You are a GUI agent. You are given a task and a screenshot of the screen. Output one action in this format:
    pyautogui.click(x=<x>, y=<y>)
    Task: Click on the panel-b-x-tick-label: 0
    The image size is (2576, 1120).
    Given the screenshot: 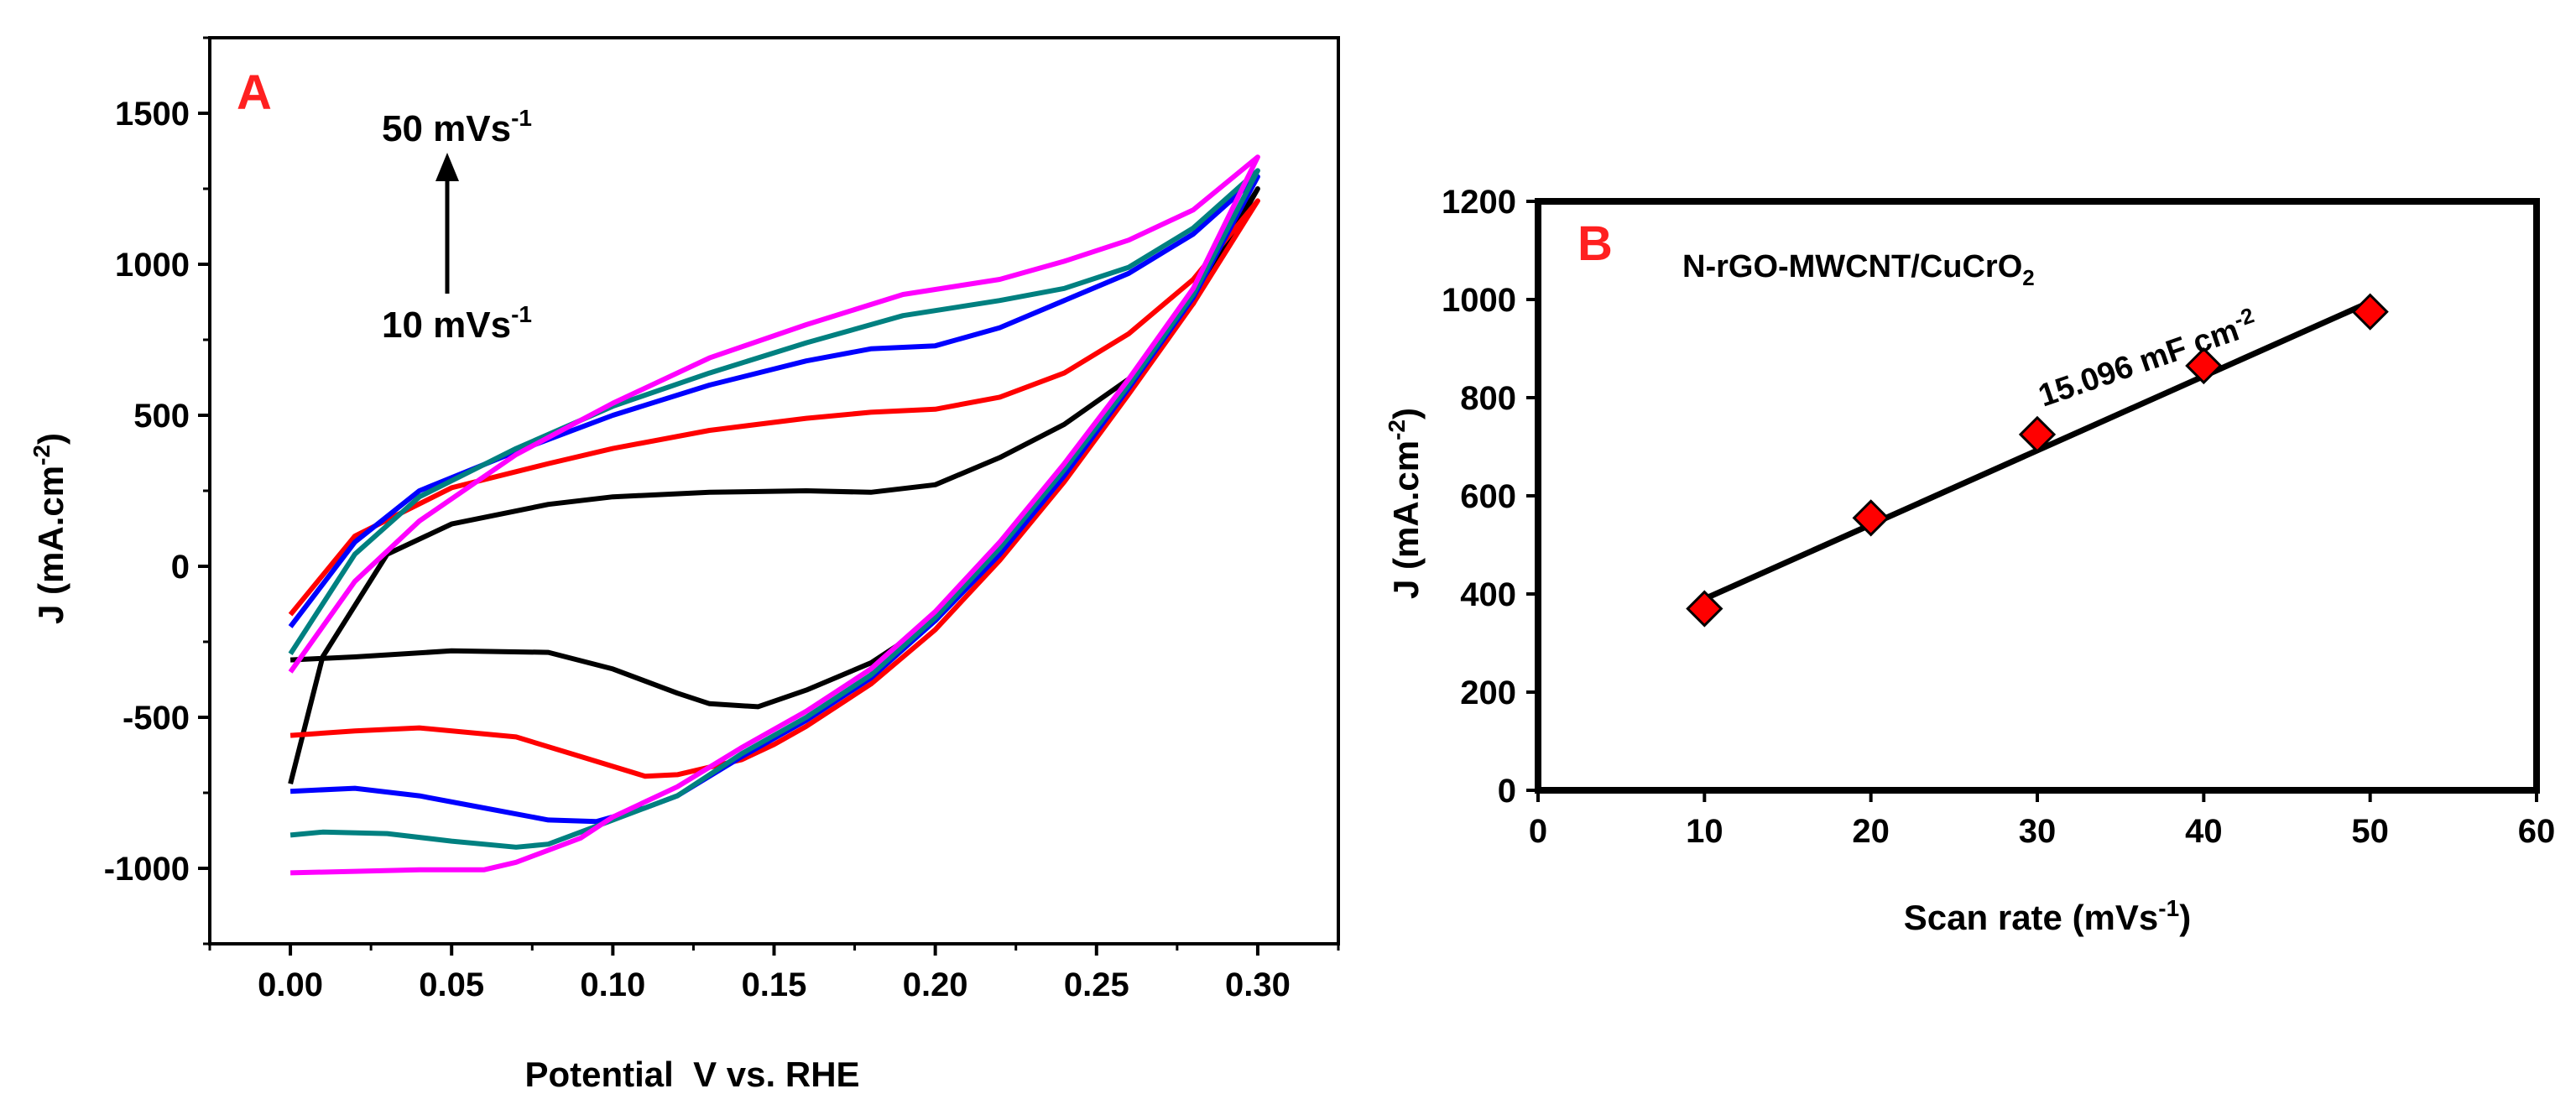 What is the action you would take?
    pyautogui.click(x=1538, y=832)
    